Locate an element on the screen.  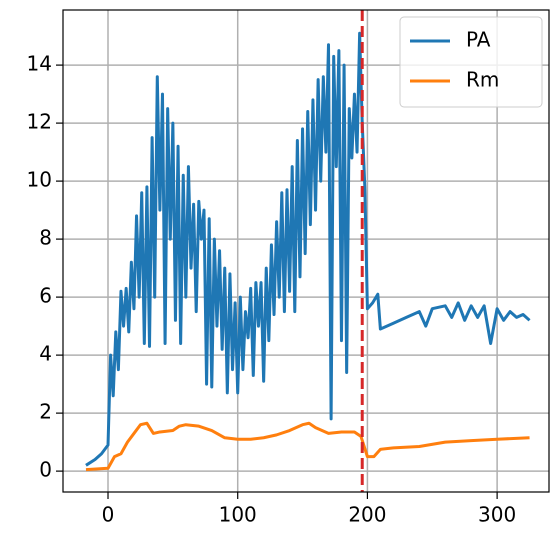
y-tick-label: 2 is located at coordinates (45, 412).